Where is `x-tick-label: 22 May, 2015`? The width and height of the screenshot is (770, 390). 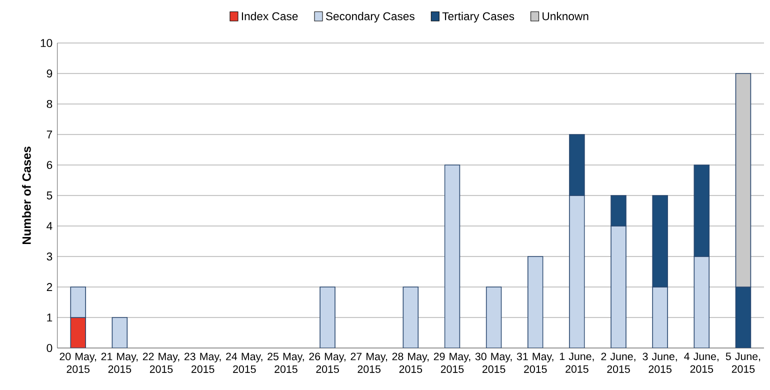 x-tick-label: 22 May, 2015 is located at coordinates (161, 362).